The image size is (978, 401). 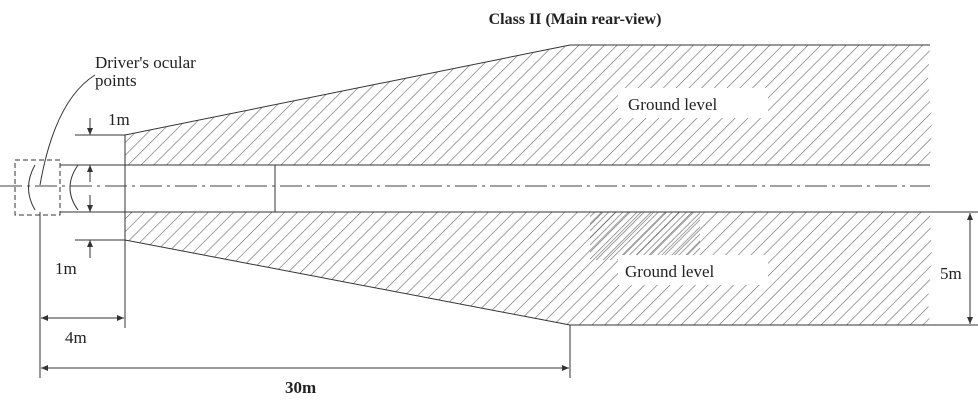 I want to click on dim-label: 30m, so click(x=300, y=387).